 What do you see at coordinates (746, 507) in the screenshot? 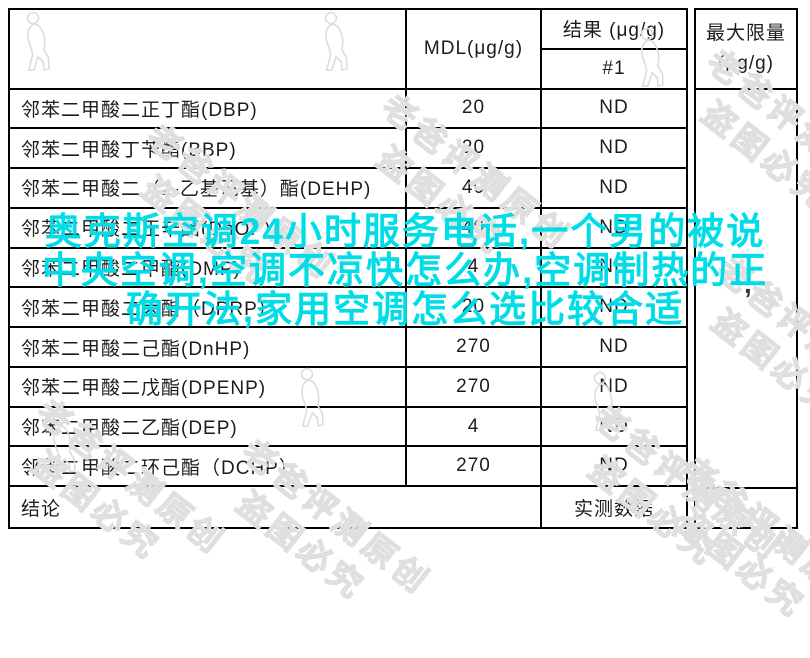
I see `max-limit-footer-cell` at bounding box center [746, 507].